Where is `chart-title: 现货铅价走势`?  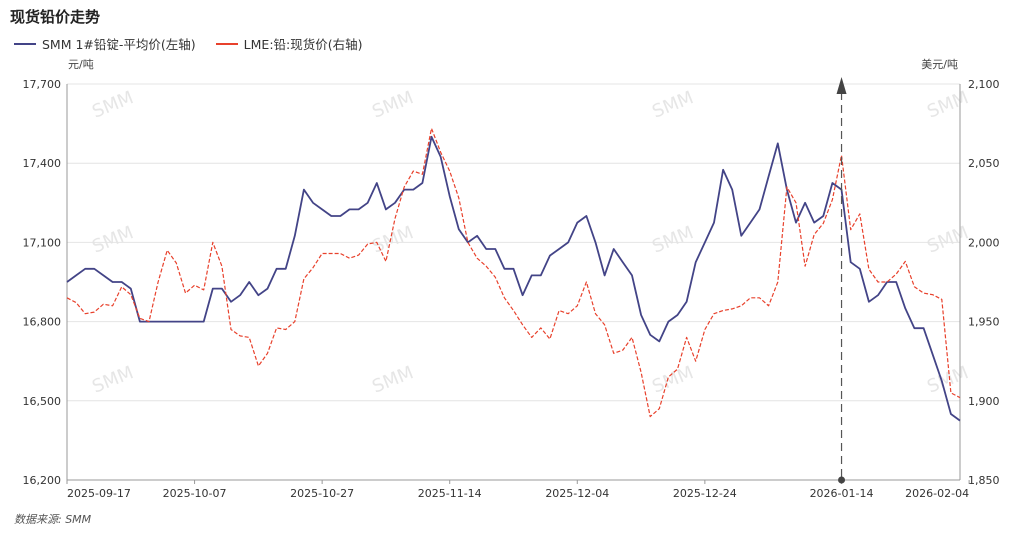 chart-title: 现货铅价走势 is located at coordinates (55, 17).